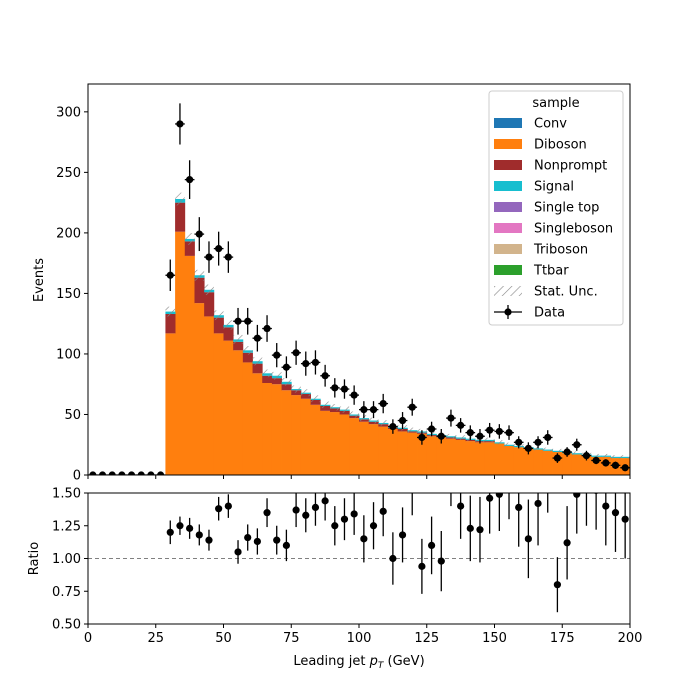  Describe the element at coordinates (66, 526) in the screenshot. I see `y-tick-label: 1.25` at that location.